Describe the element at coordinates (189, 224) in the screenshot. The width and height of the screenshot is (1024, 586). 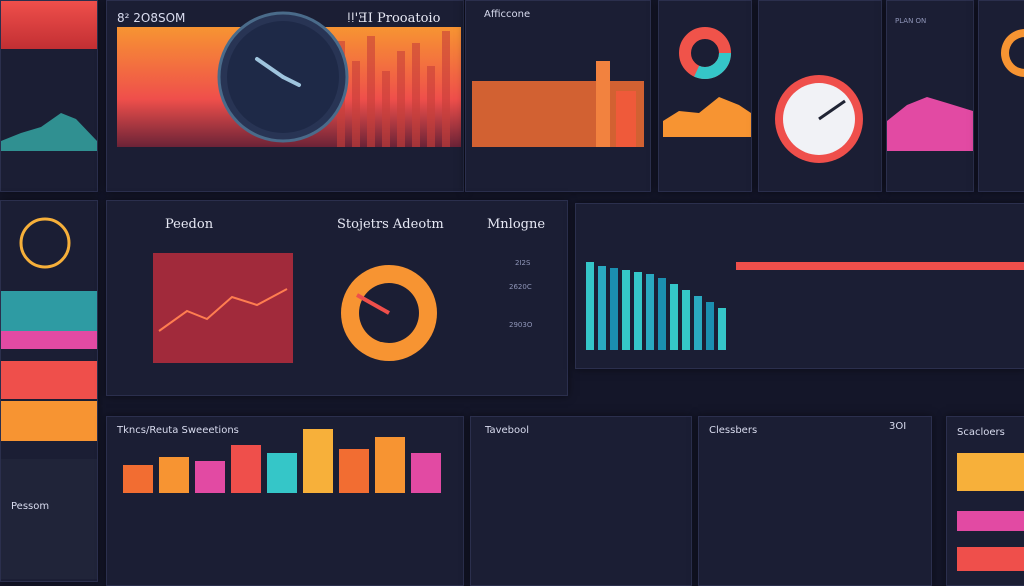
I see `middle-title-a: Peedon` at that location.